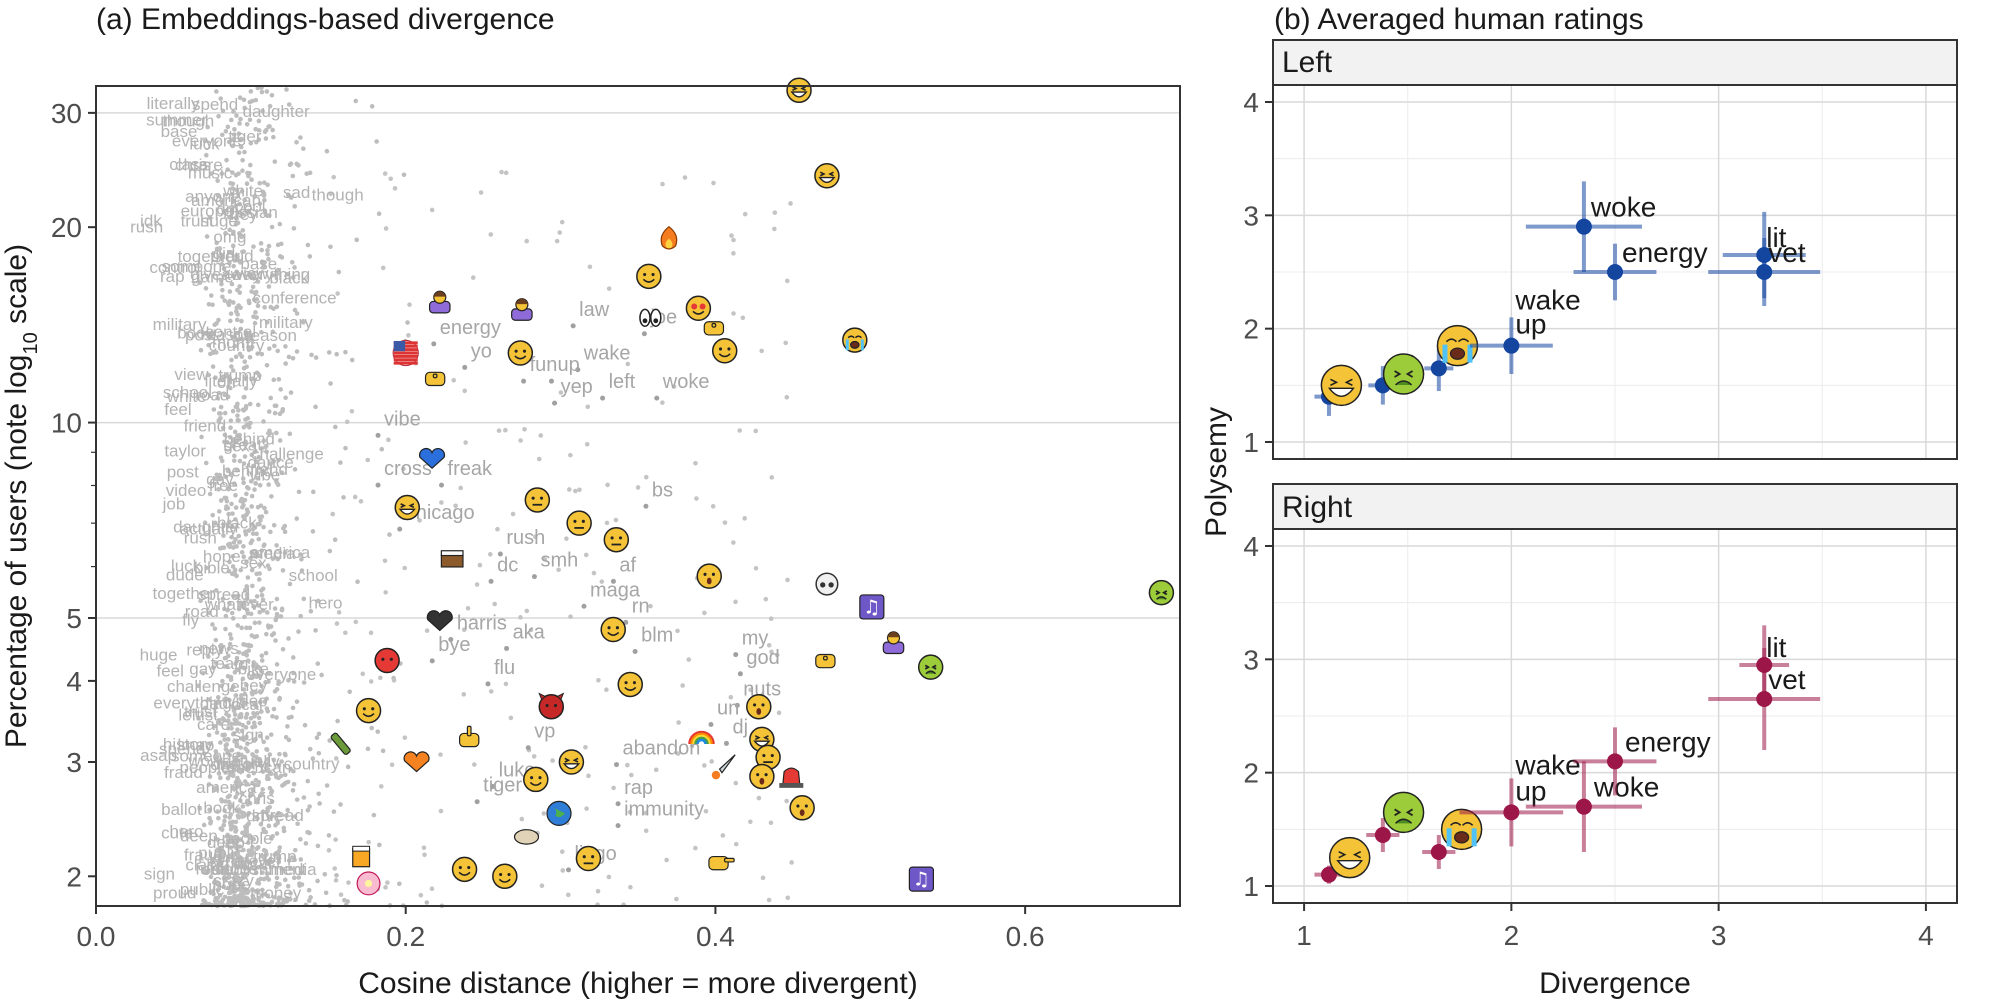 Image resolution: width=2000 pixels, height=1000 pixels. I want to click on heart-shape, so click(432, 458).